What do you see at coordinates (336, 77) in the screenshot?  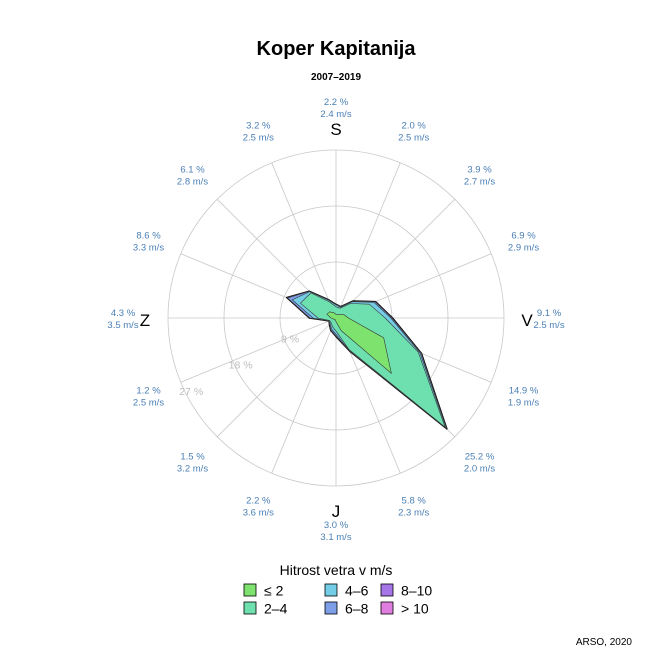 I see `chart-subtitle: 2007–2019` at bounding box center [336, 77].